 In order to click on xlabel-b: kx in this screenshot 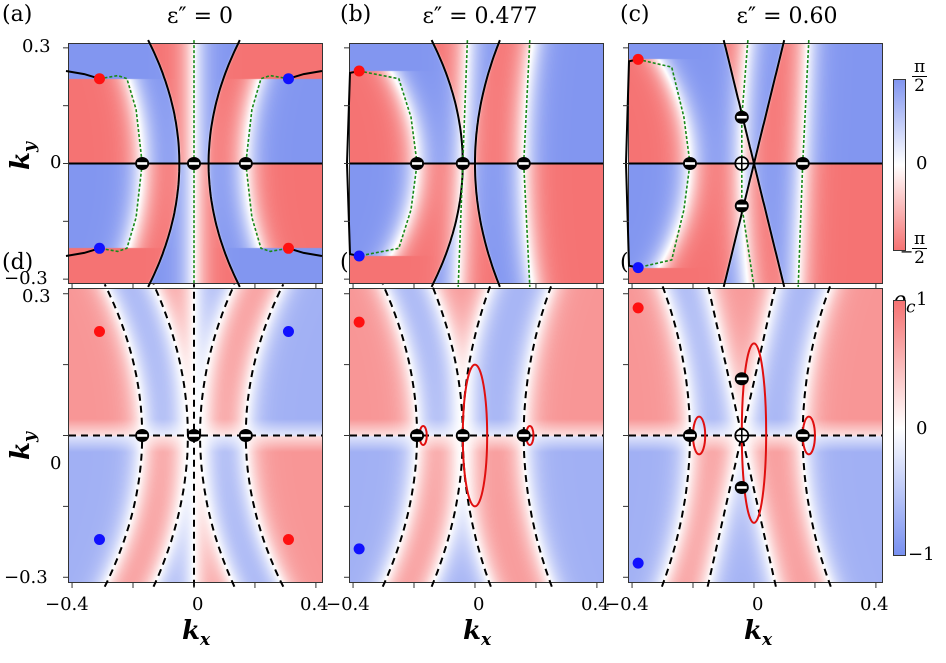, I will do `click(477, 633)`.